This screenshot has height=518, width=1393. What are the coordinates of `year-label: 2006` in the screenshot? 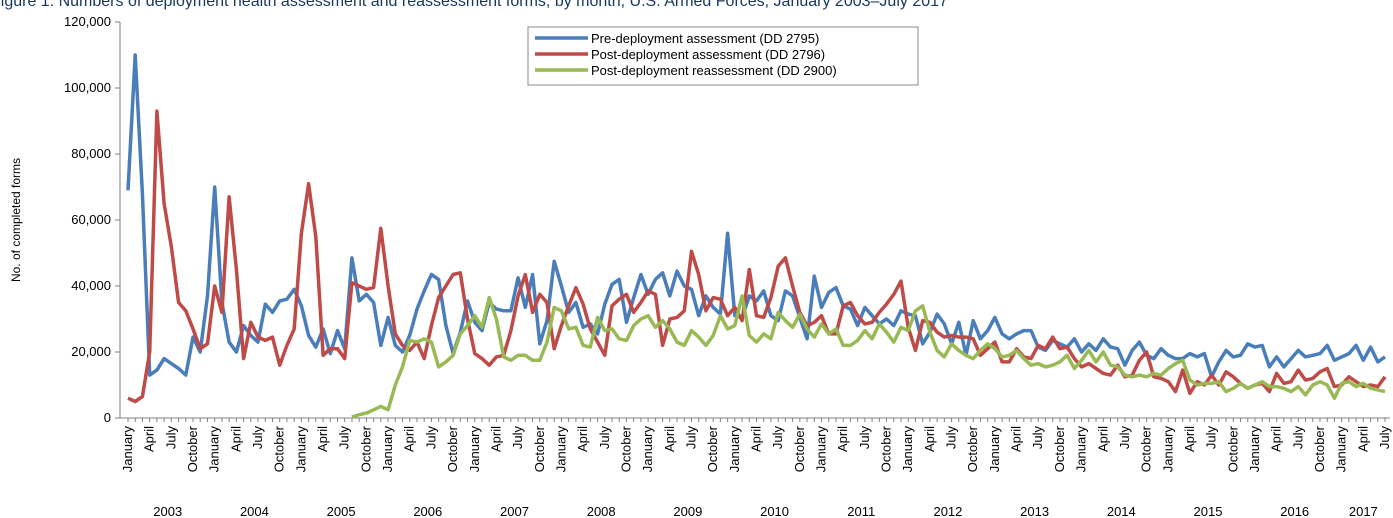 It's located at (427, 511).